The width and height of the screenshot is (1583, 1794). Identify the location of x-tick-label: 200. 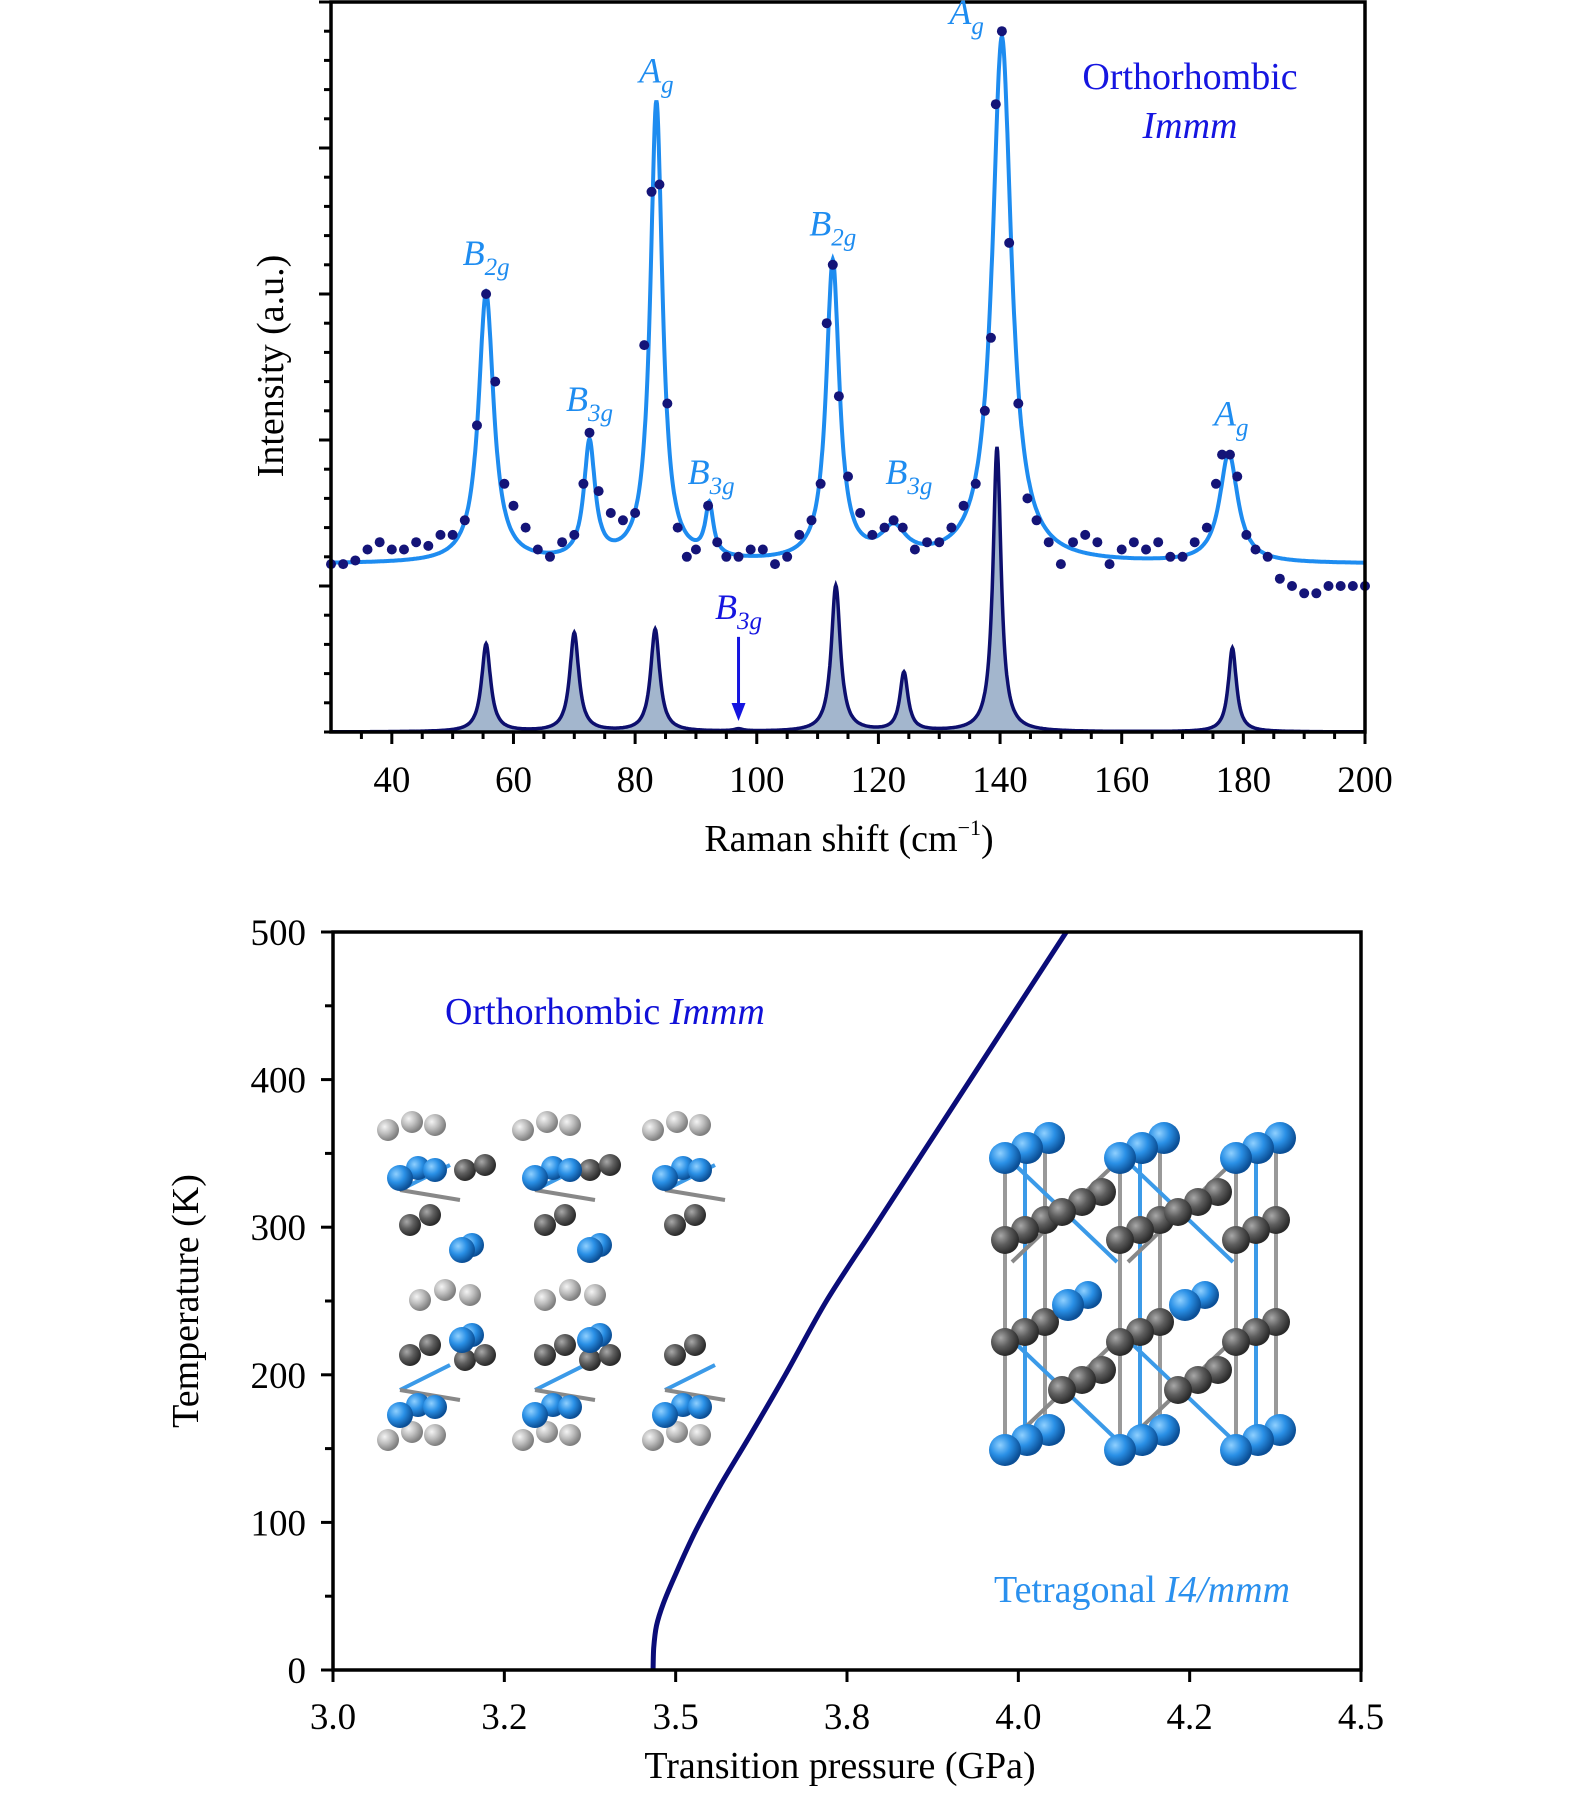
(1365, 780).